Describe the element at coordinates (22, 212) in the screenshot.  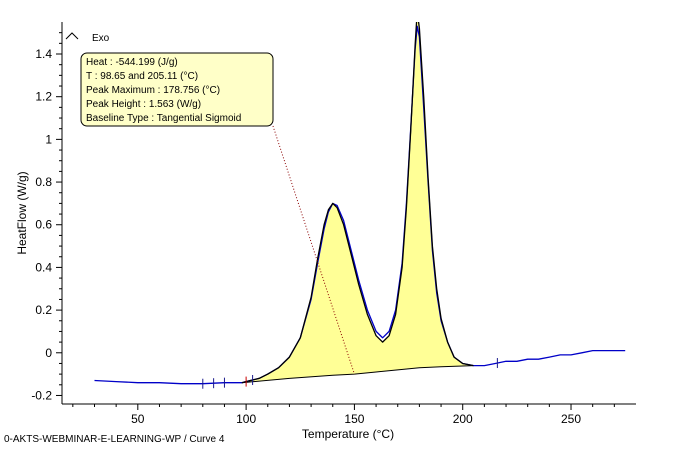
I see `y-axis-title: HeatFlow (W/g)` at that location.